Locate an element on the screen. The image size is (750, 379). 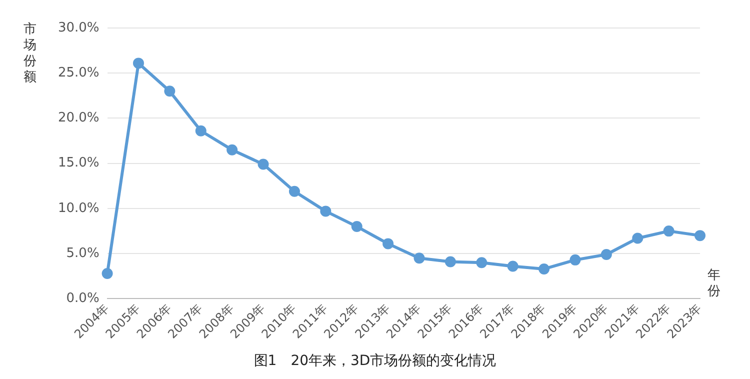
x-axis-title: 年份 is located at coordinates (714, 284).